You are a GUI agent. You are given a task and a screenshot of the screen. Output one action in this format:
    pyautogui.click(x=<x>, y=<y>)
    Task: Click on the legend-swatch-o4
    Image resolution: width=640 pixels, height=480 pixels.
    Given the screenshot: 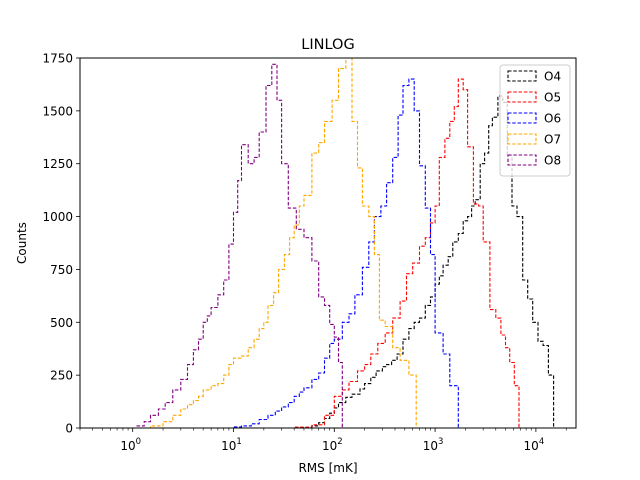 What is the action you would take?
    pyautogui.click(x=522, y=76)
    